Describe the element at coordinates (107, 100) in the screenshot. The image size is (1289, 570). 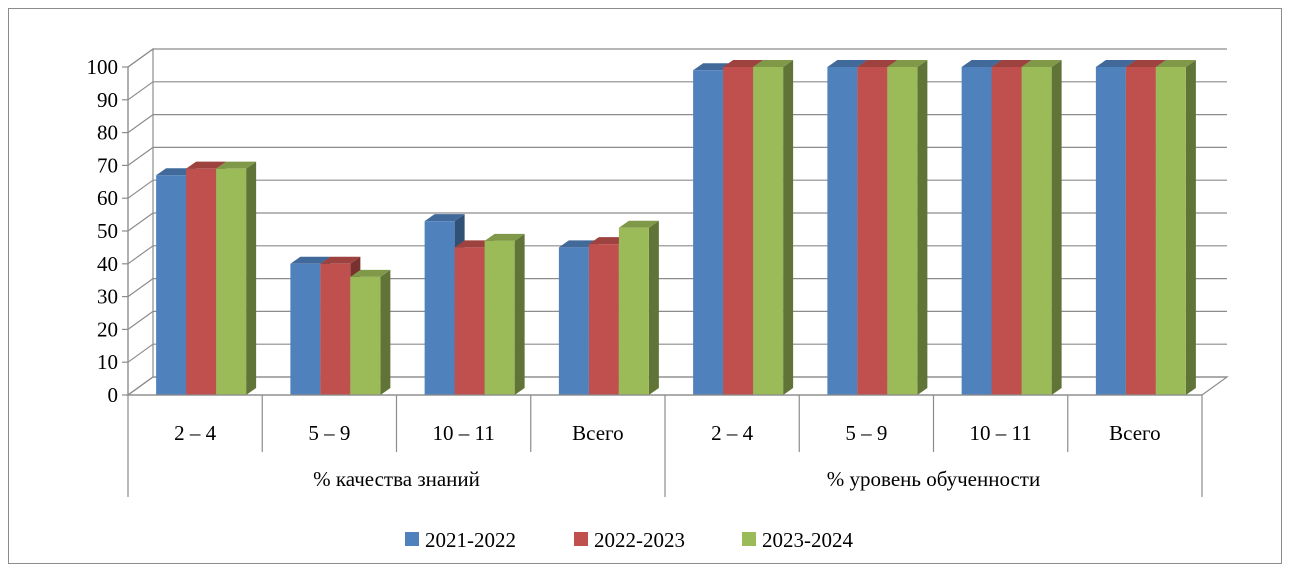
I see `y-tick-label-90: 90` at that location.